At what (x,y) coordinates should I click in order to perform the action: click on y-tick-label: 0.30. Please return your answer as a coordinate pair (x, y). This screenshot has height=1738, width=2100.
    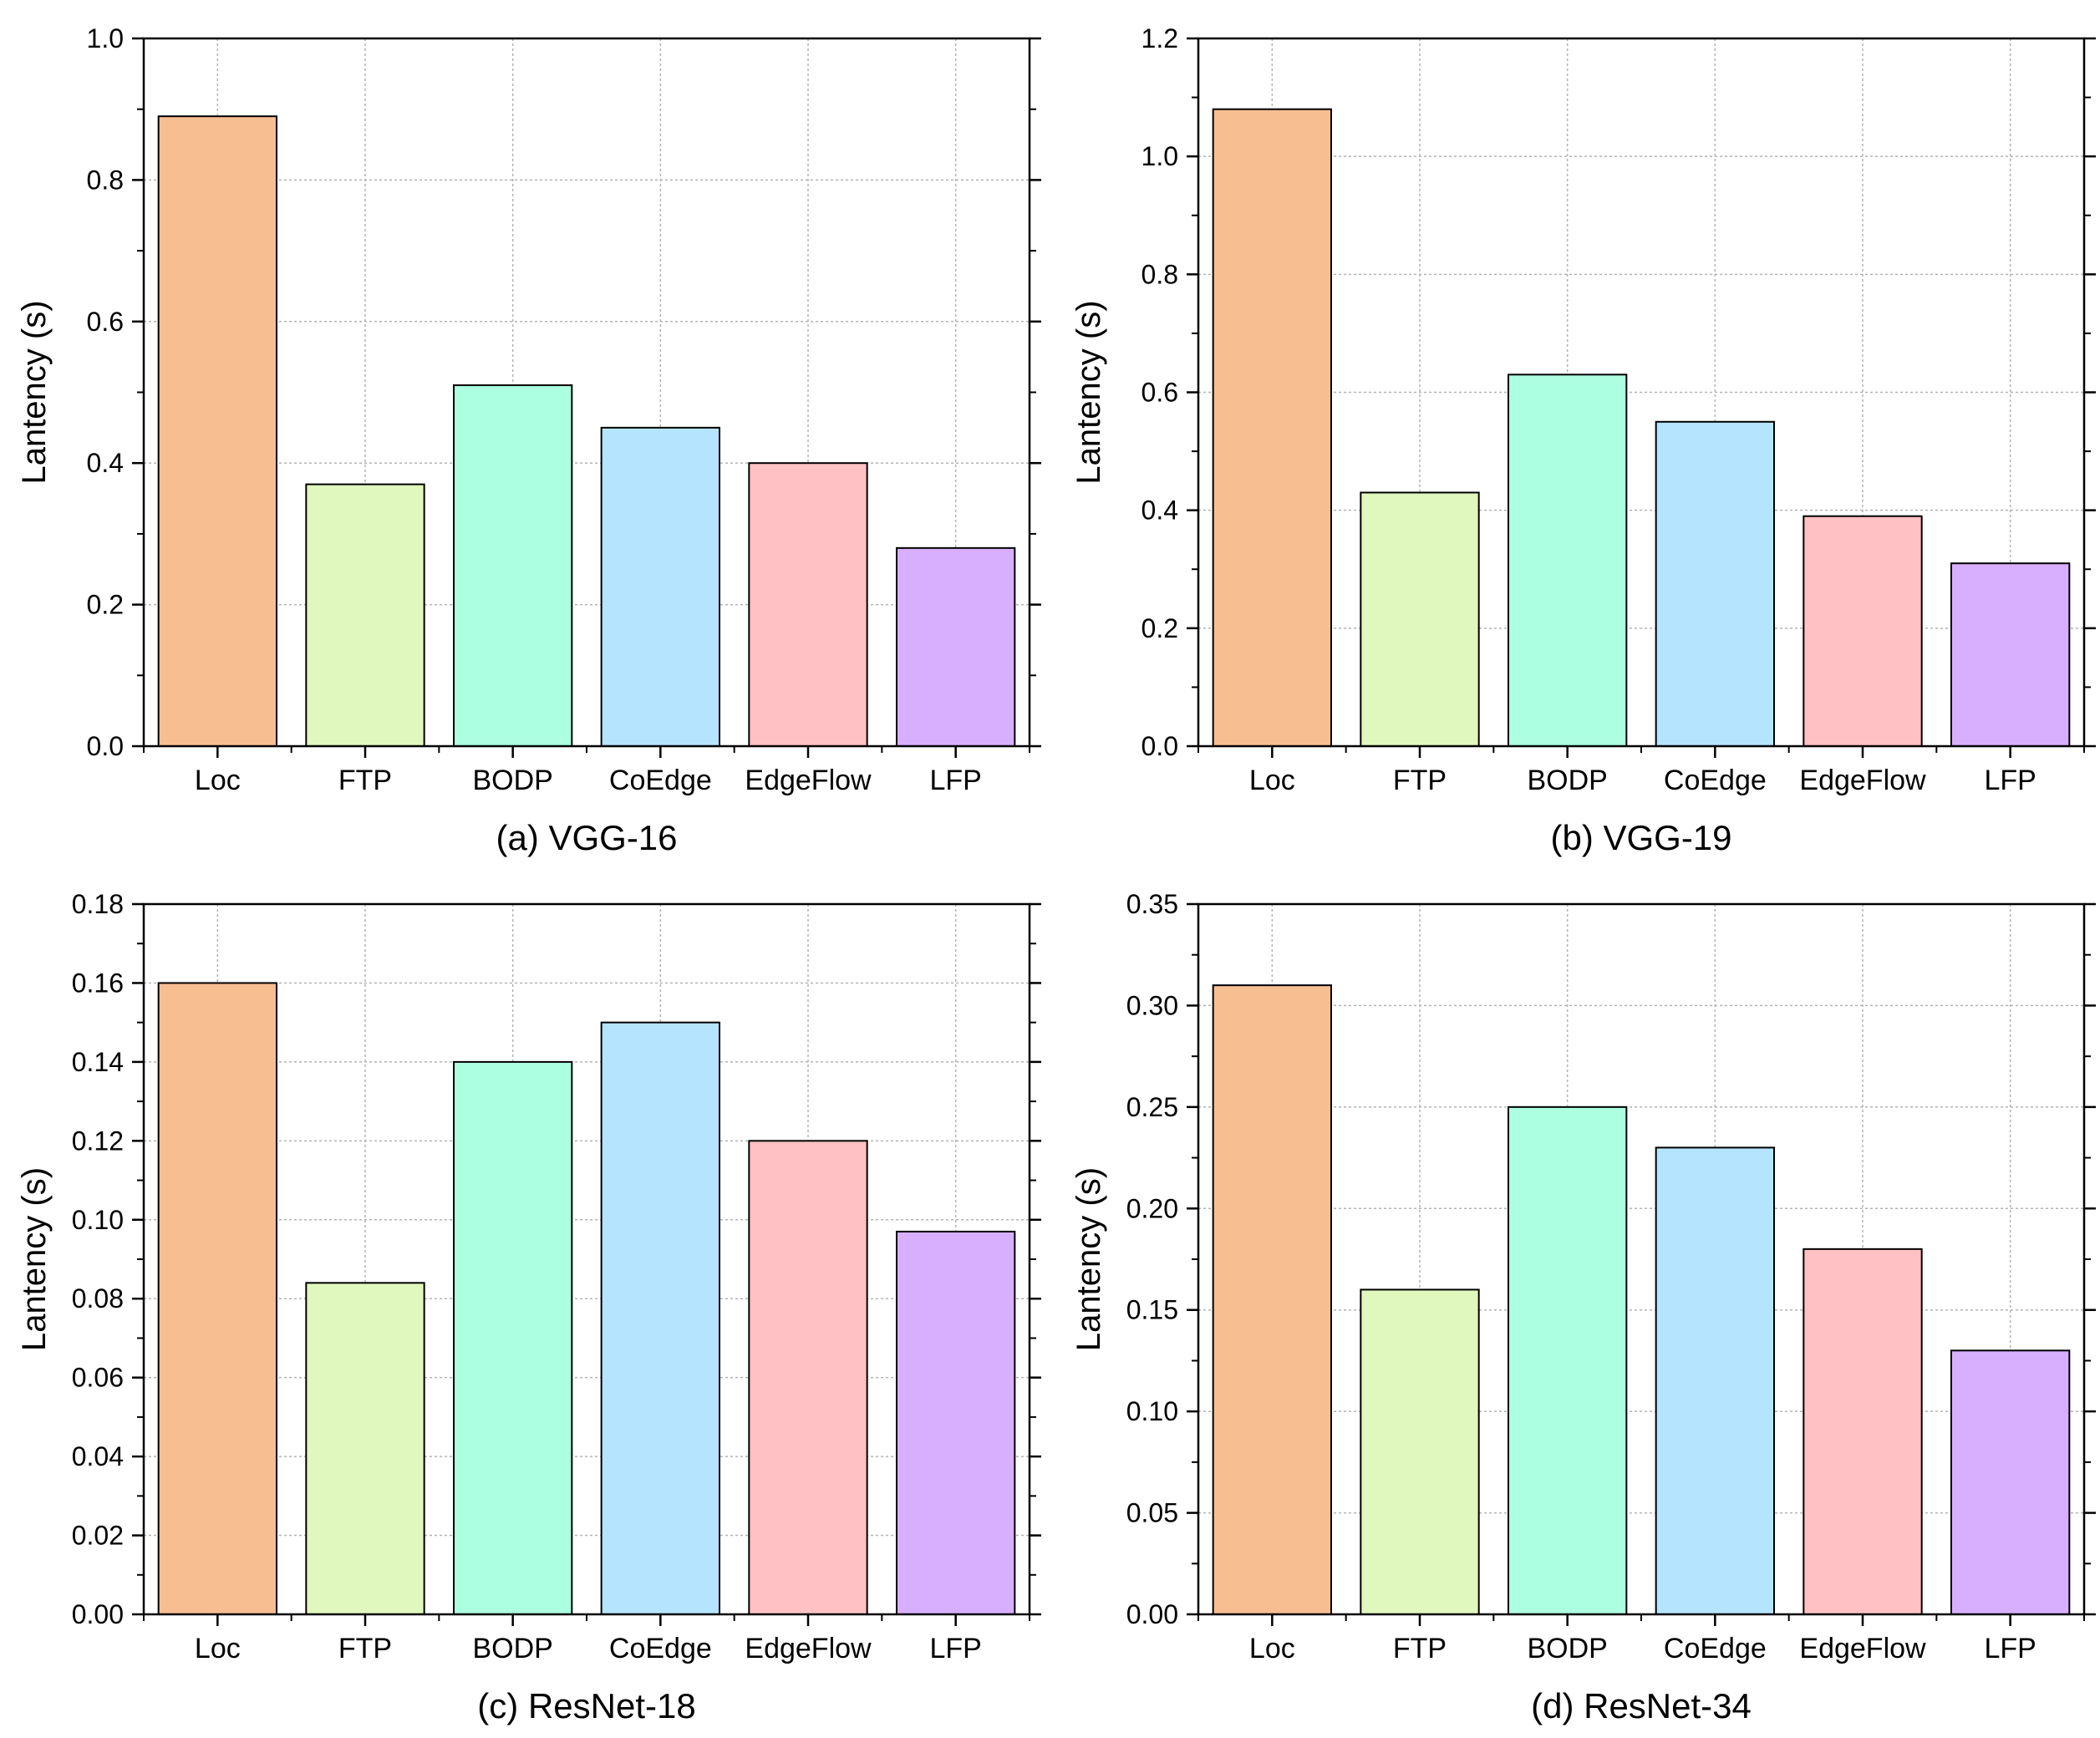
    Looking at the image, I should click on (1152, 1005).